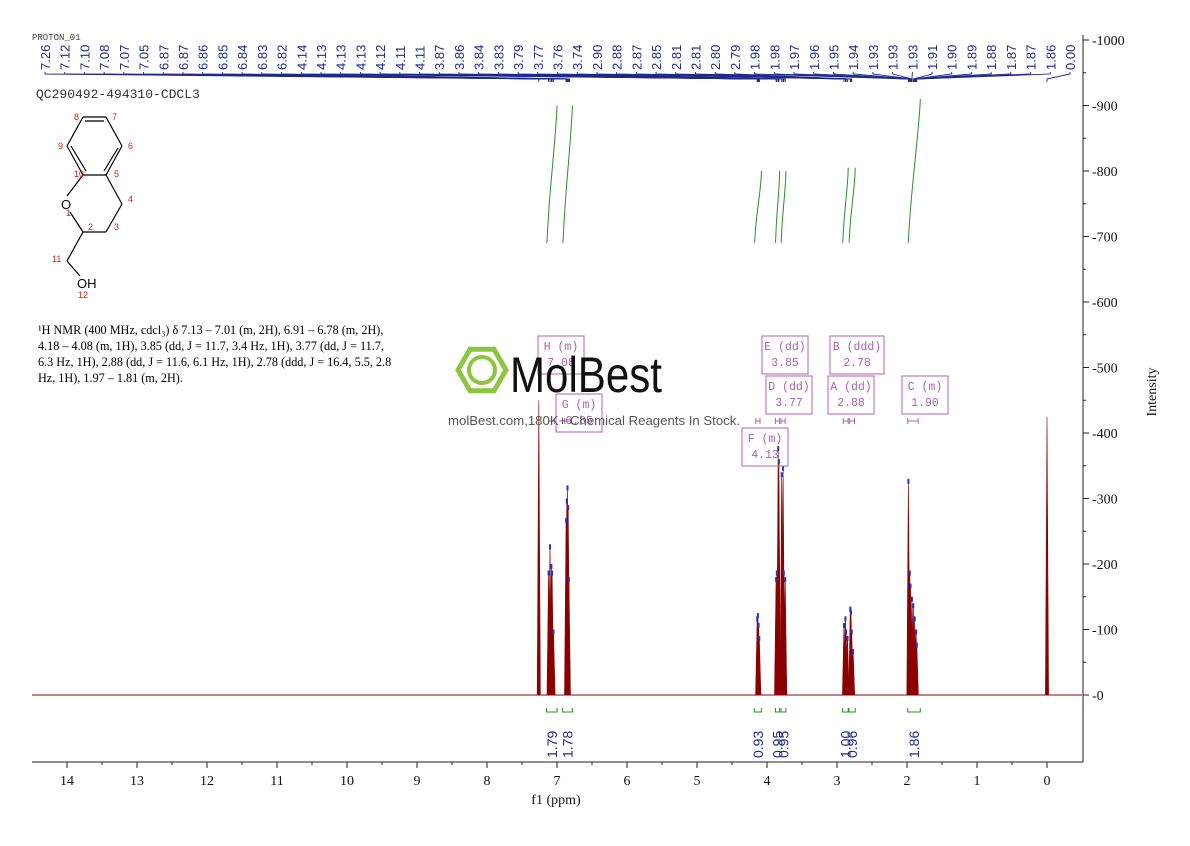 This screenshot has height=846, width=1190. Describe the element at coordinates (783, 744) in the screenshot. I see `integral-value: 0.95` at that location.